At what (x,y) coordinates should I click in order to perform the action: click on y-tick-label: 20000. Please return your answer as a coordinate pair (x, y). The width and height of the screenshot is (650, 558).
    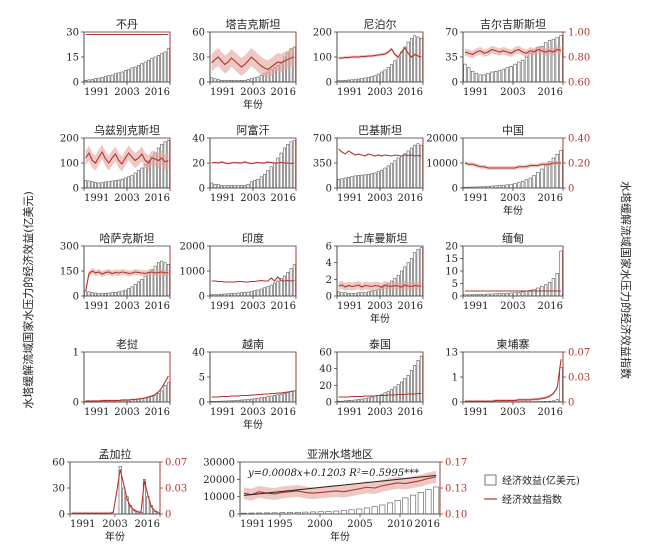
    Looking at the image, I should click on (442, 139).